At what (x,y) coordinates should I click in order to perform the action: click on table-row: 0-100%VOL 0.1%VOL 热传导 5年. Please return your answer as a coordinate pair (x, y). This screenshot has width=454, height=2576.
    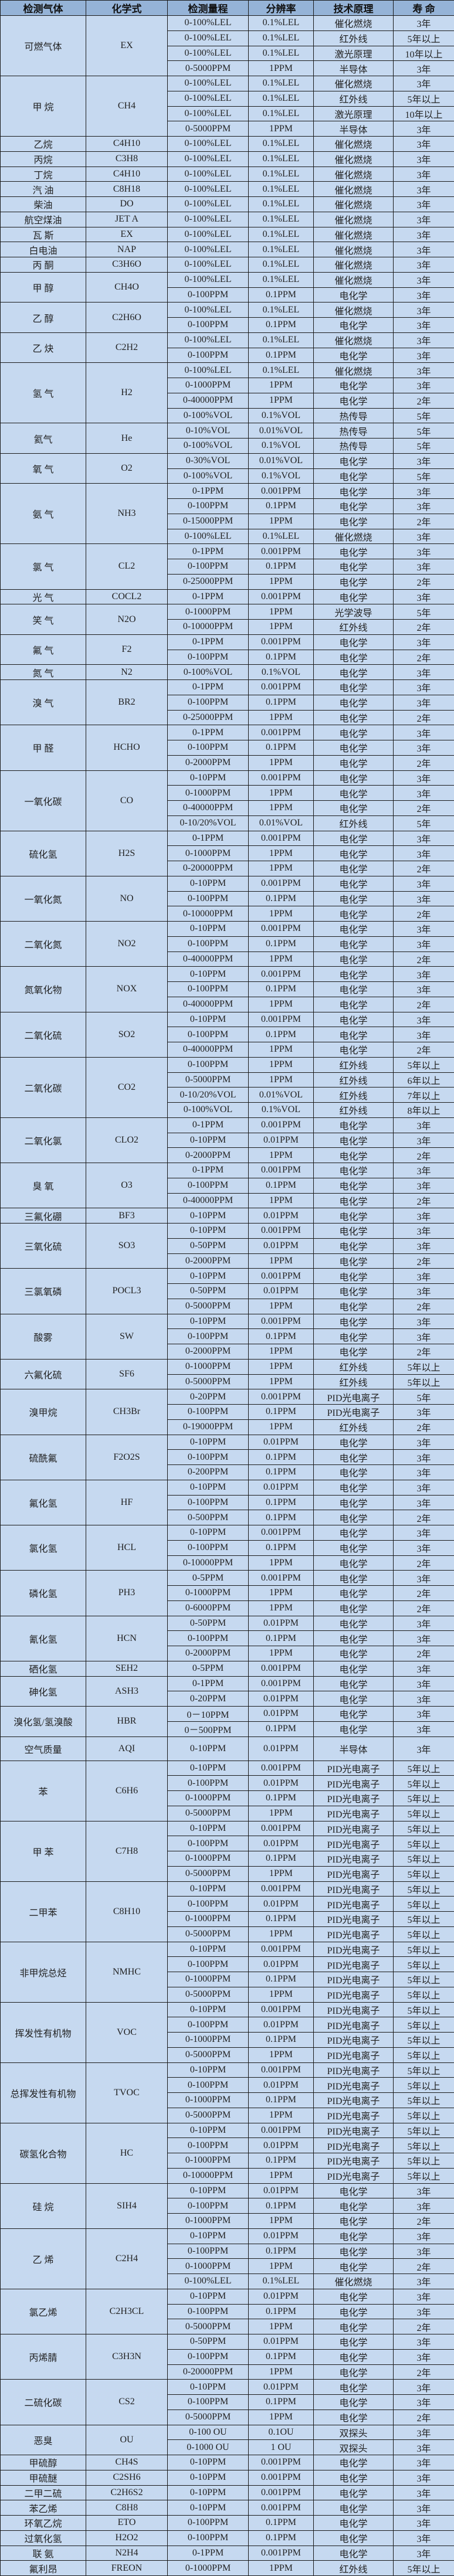
    Looking at the image, I should click on (227, 446).